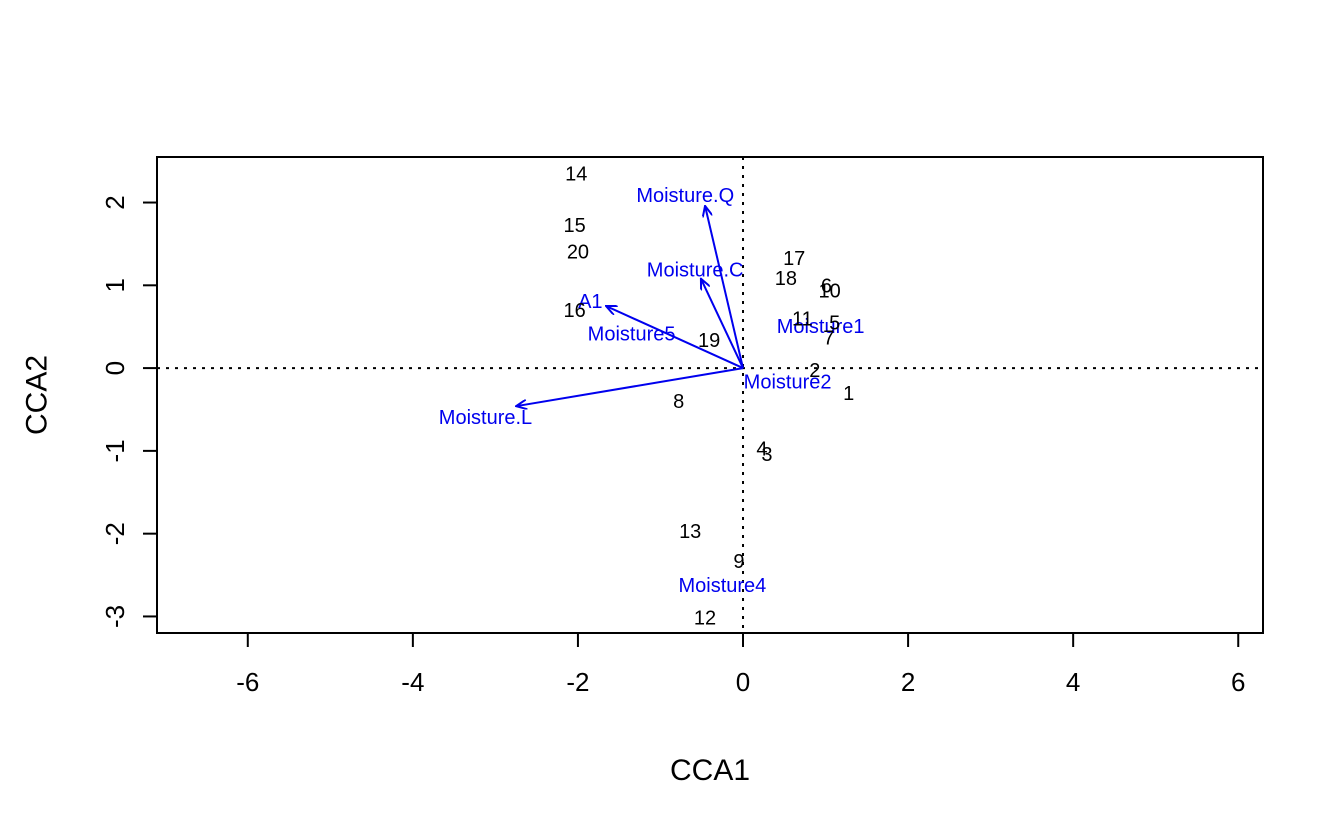  Describe the element at coordinates (828, 338) in the screenshot. I see `site-point-label: 7` at that location.